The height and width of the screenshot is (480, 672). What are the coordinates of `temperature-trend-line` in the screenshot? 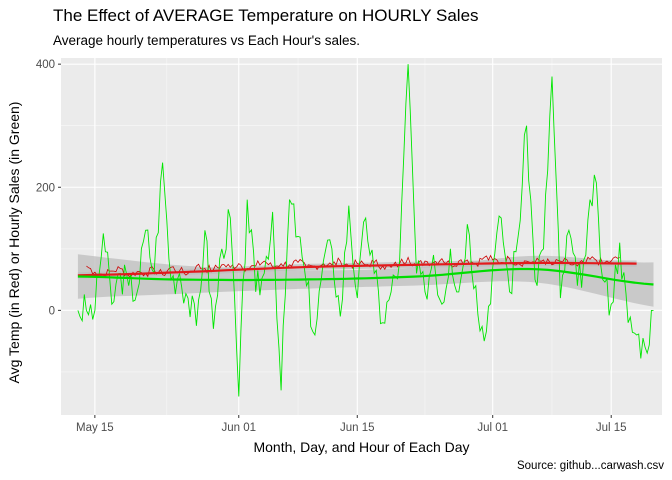 It's located at (357, 269).